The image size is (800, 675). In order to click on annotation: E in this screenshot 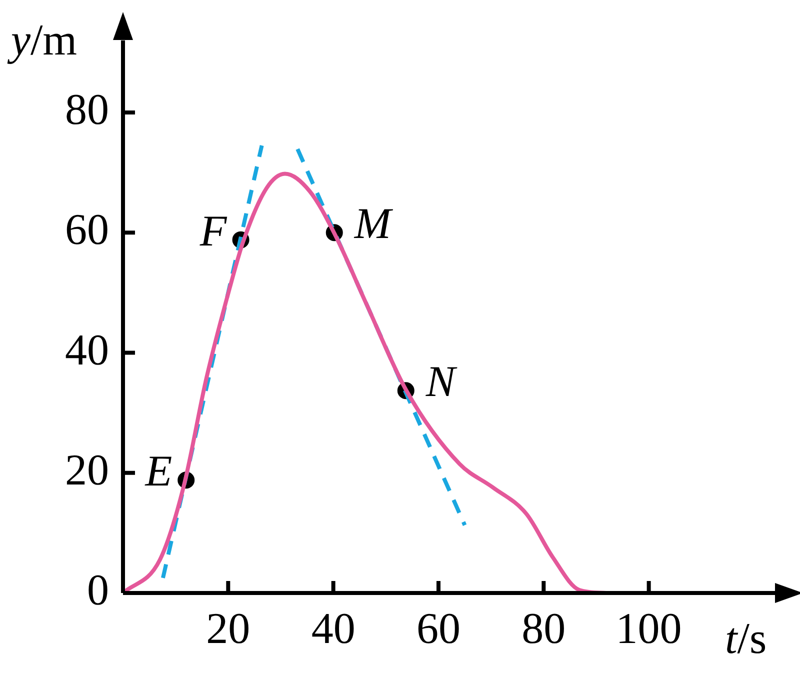, I will do `click(158, 471)`.